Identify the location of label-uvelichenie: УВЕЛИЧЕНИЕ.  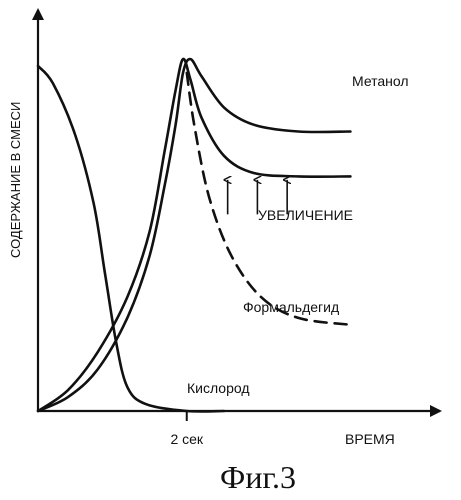
(305, 215).